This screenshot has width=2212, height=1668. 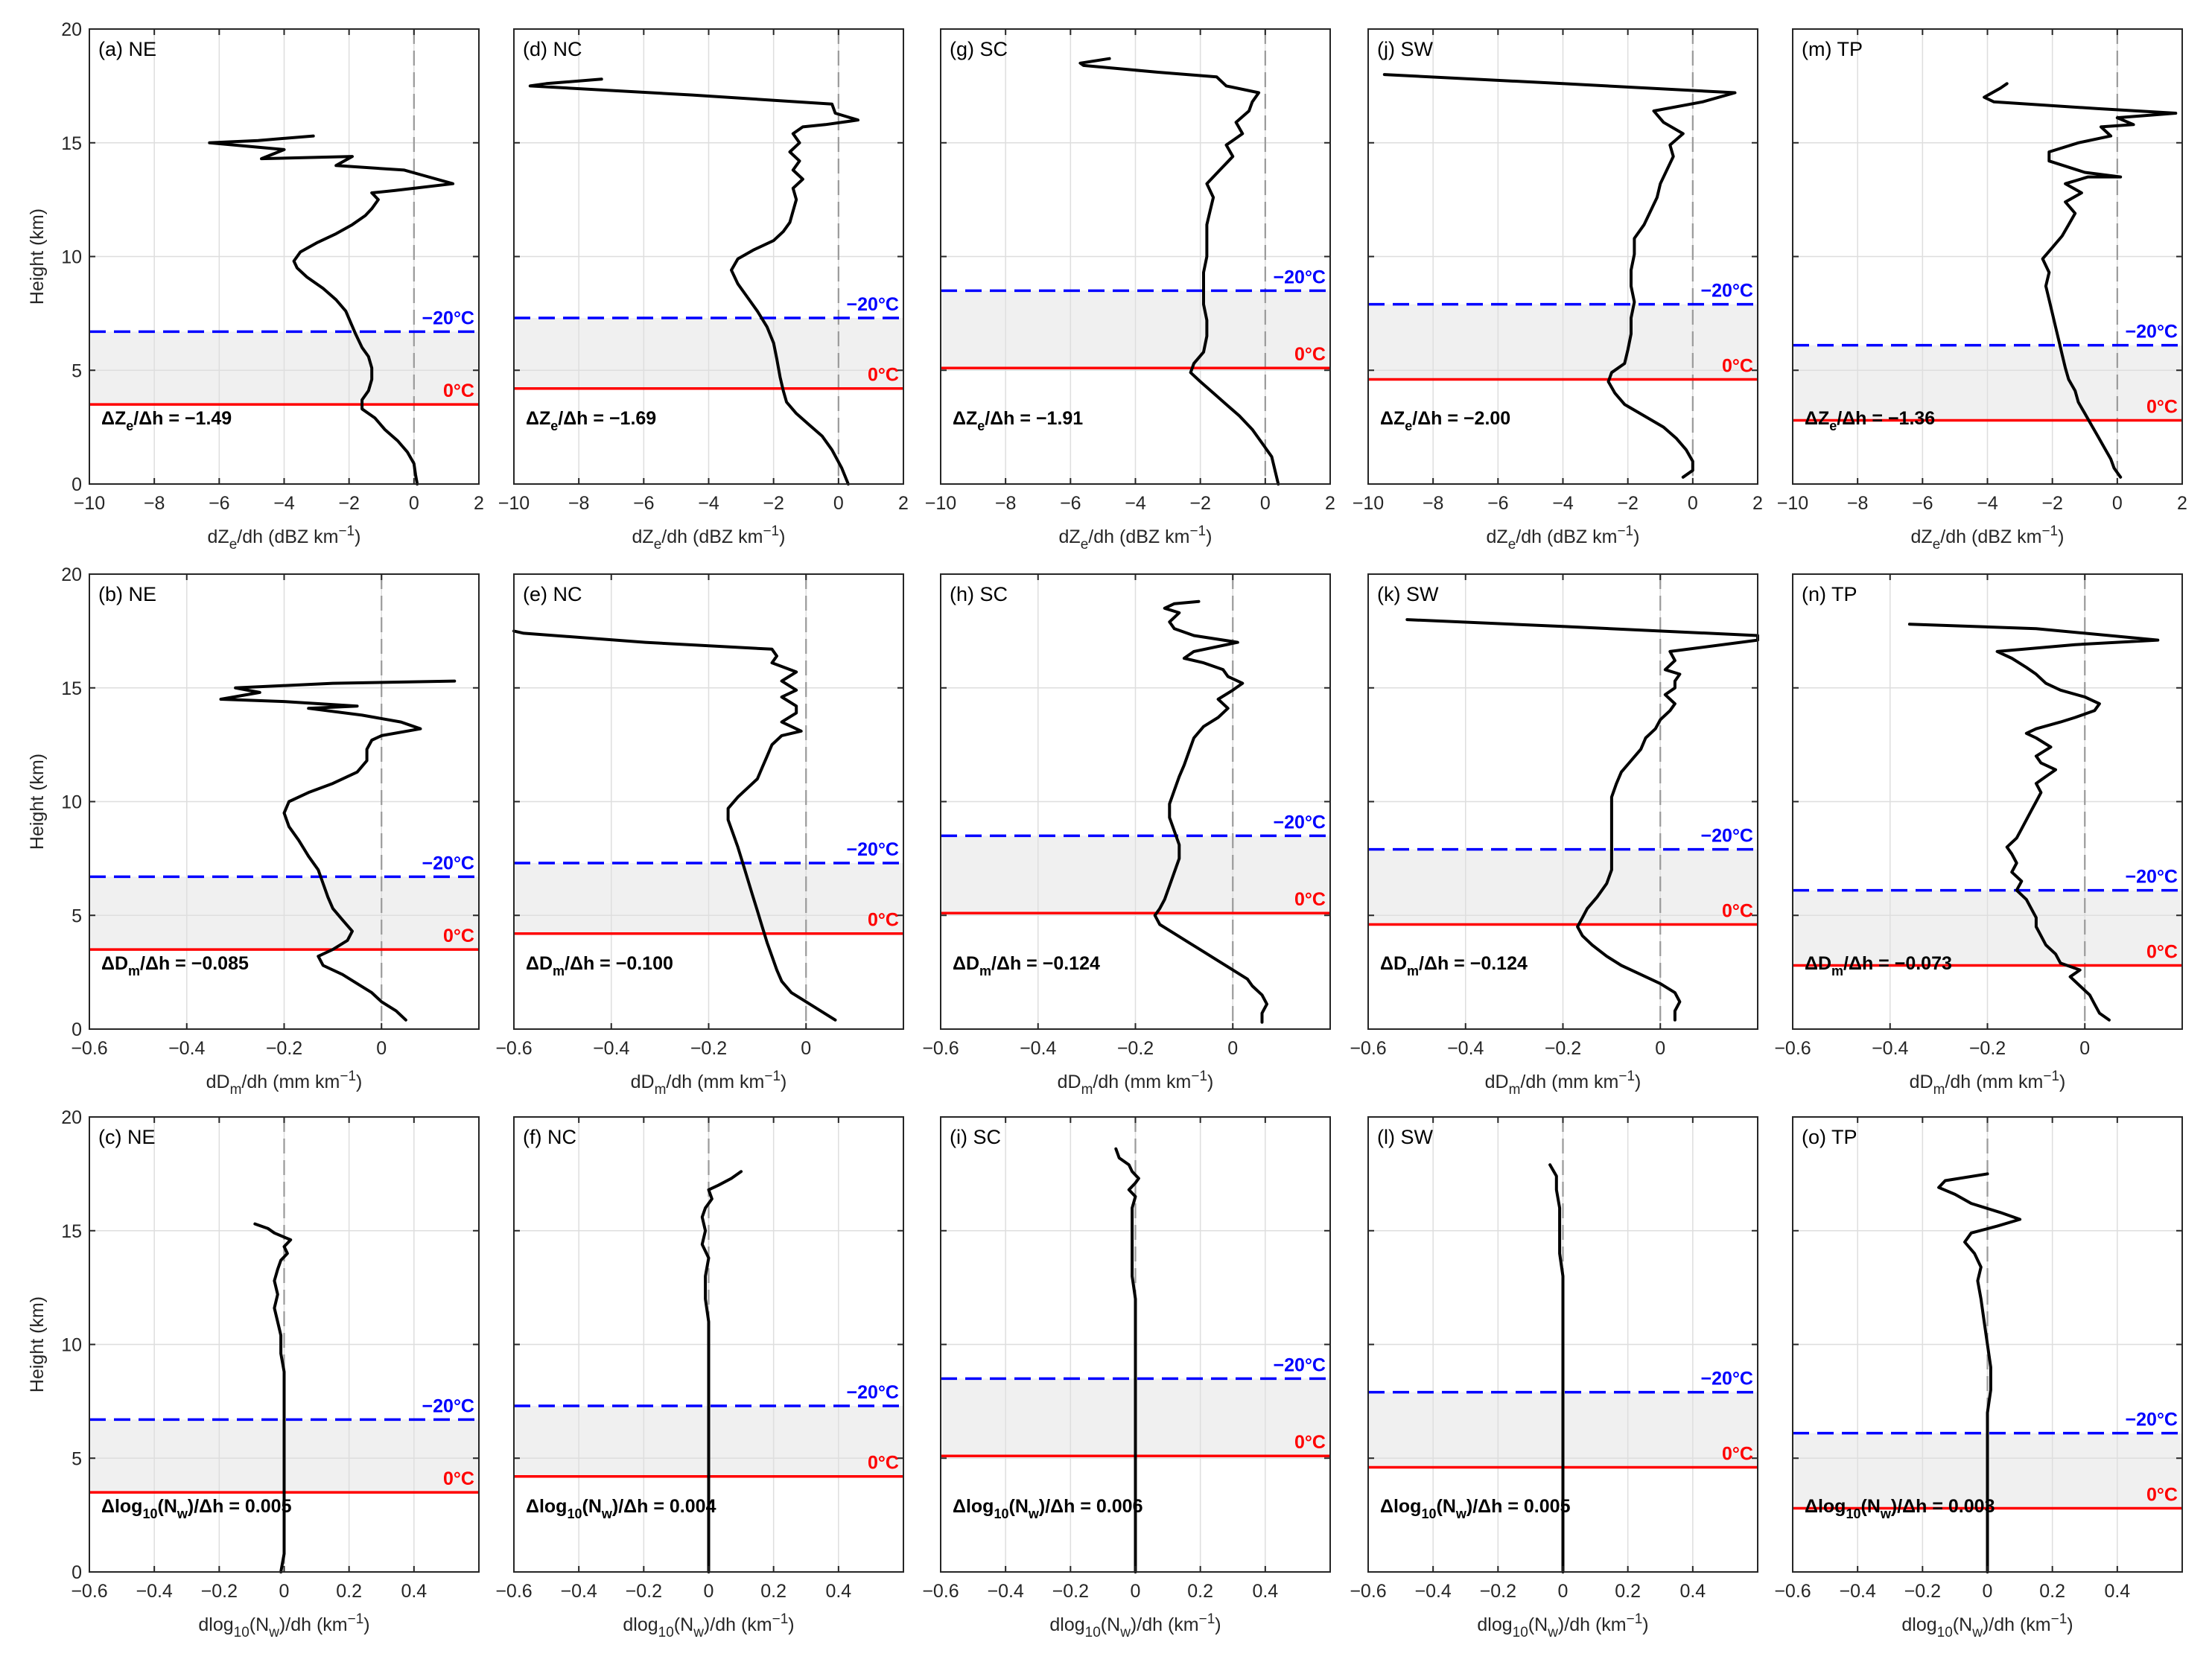 I want to click on slope-annotation: ΔZe/Δh = −1.49, so click(x=166, y=420).